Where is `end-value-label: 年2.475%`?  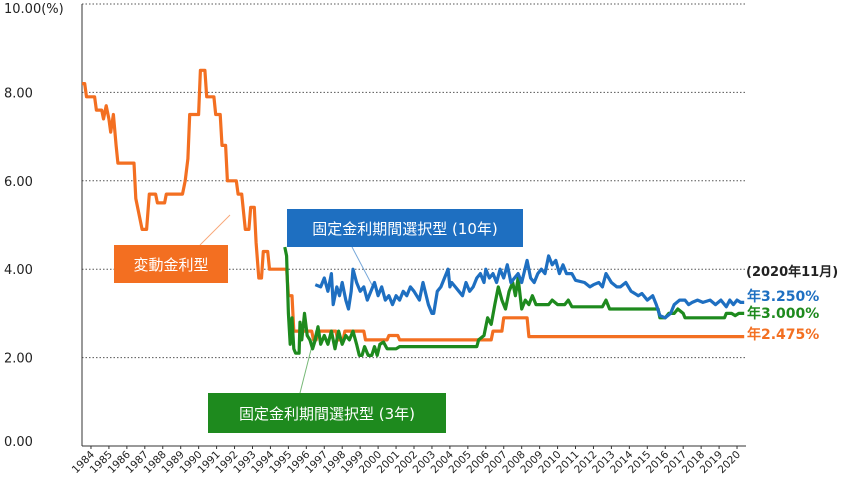
end-value-label: 年2.475% is located at coordinates (783, 334).